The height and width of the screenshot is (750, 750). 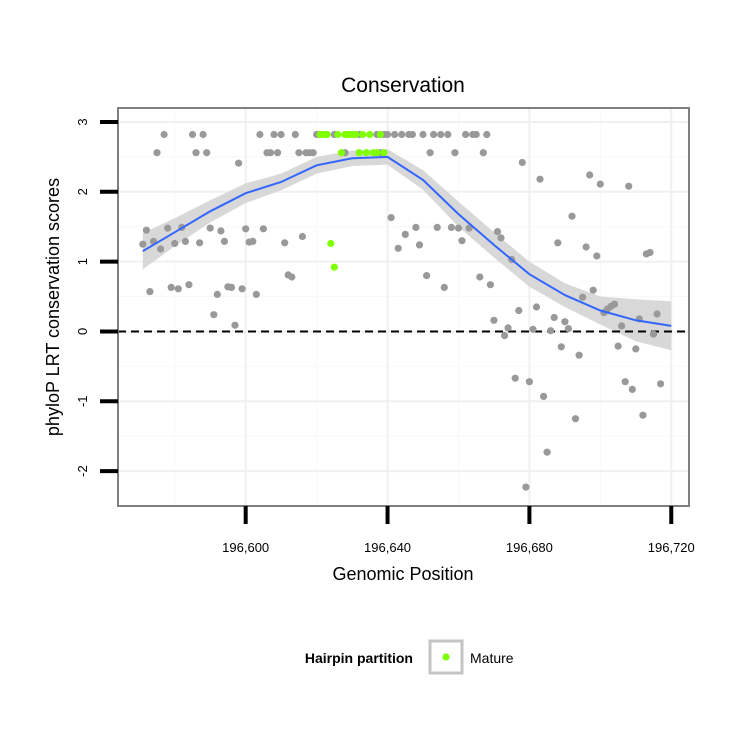 What do you see at coordinates (82, 121) in the screenshot?
I see `y-tick-label: 3` at bounding box center [82, 121].